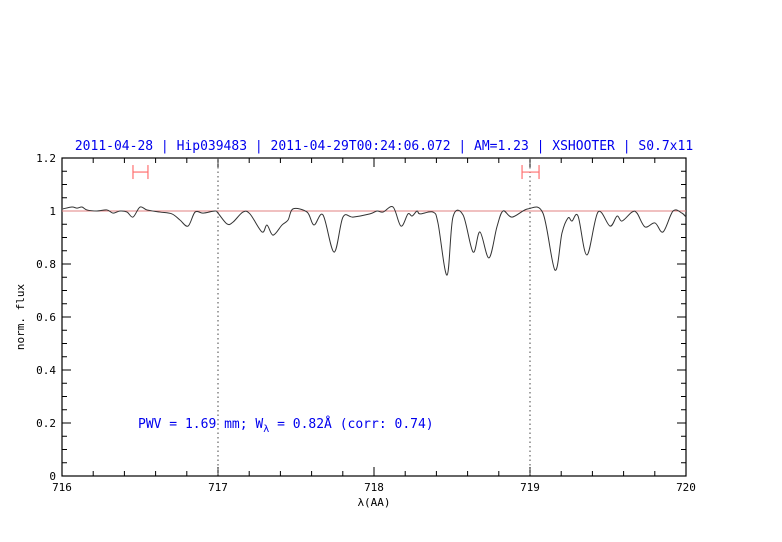 The height and width of the screenshot is (542, 782). Describe the element at coordinates (686, 487) in the screenshot. I see `x-tick-label: 720` at that location.